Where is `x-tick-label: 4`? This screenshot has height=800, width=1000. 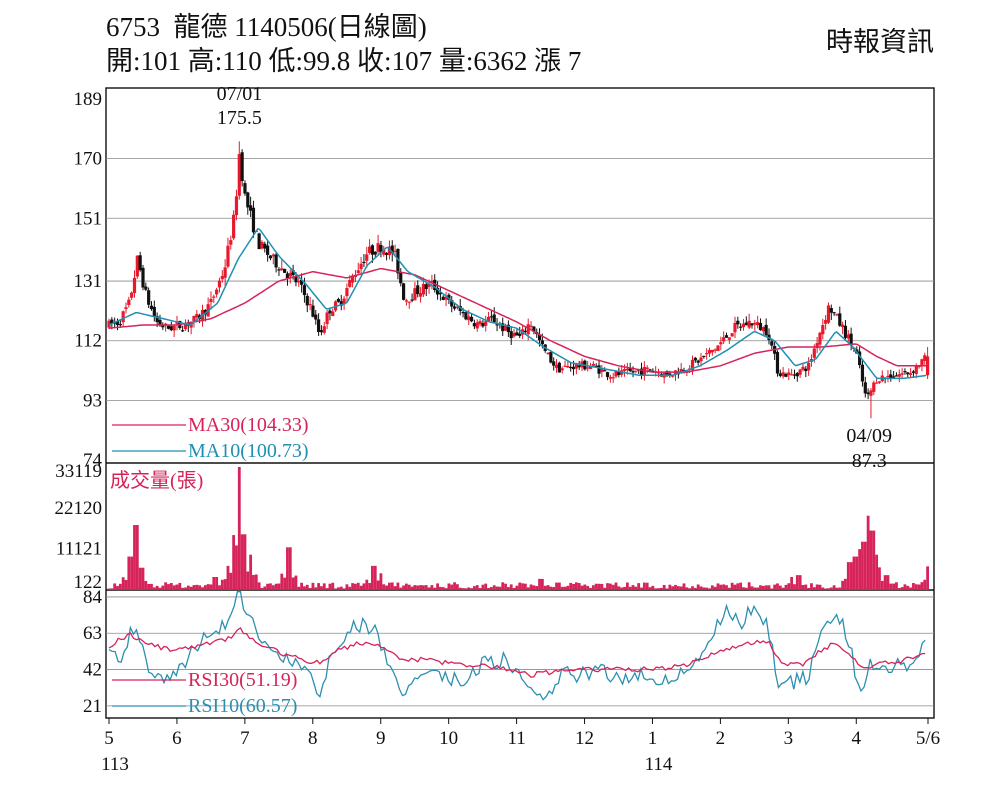 x-tick-label: 4 is located at coordinates (857, 738).